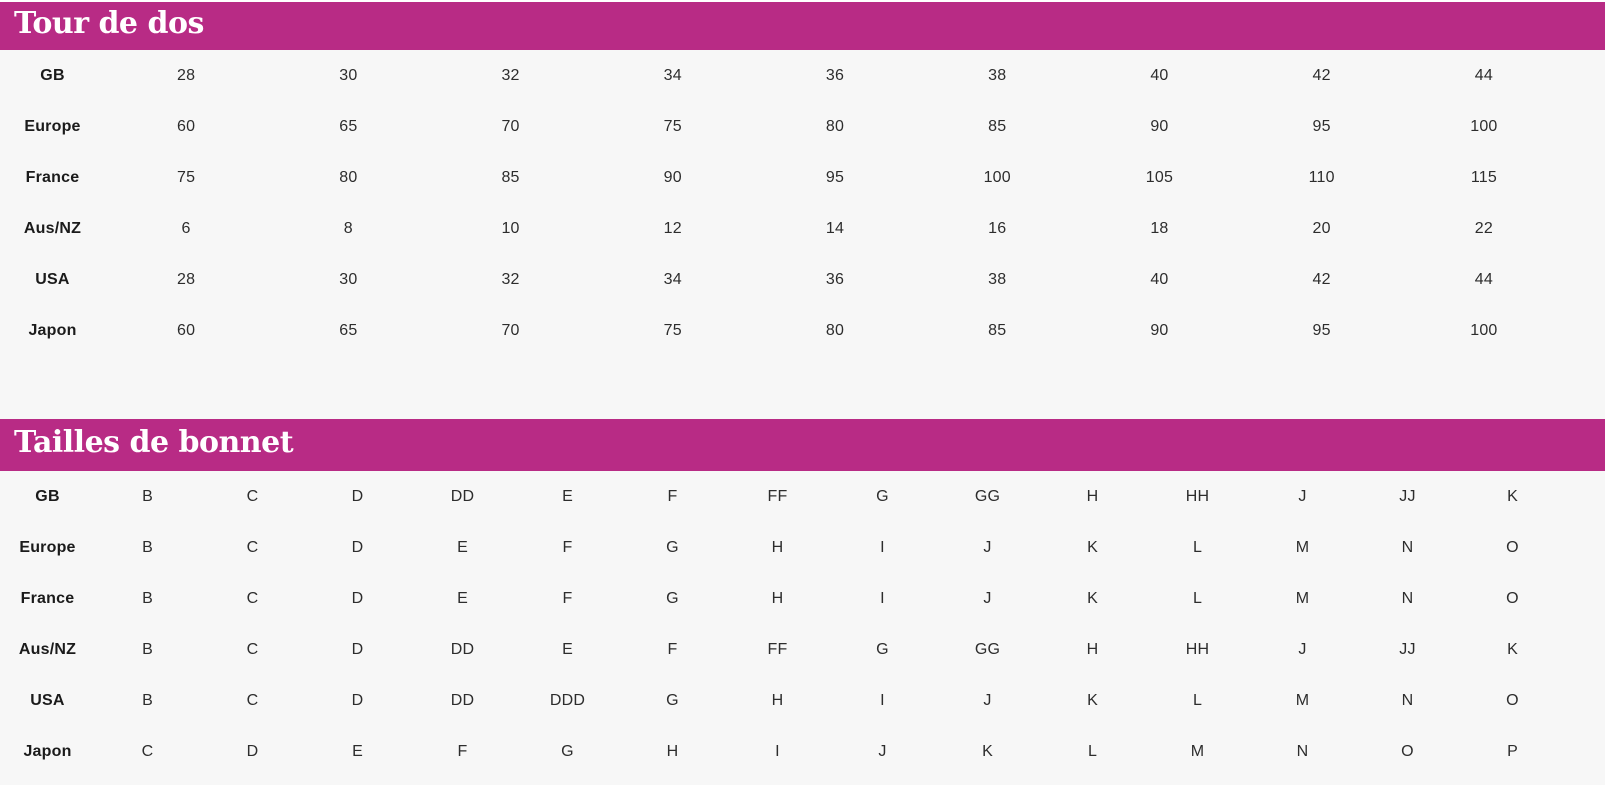  I want to click on section-divider-gap, so click(802, 387).